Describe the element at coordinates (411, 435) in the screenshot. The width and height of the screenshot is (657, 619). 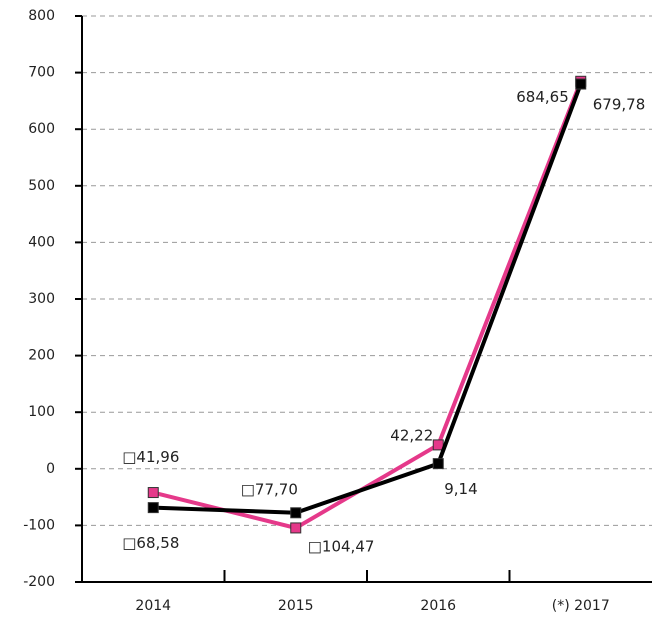
I see `data-label: 42,22` at that location.